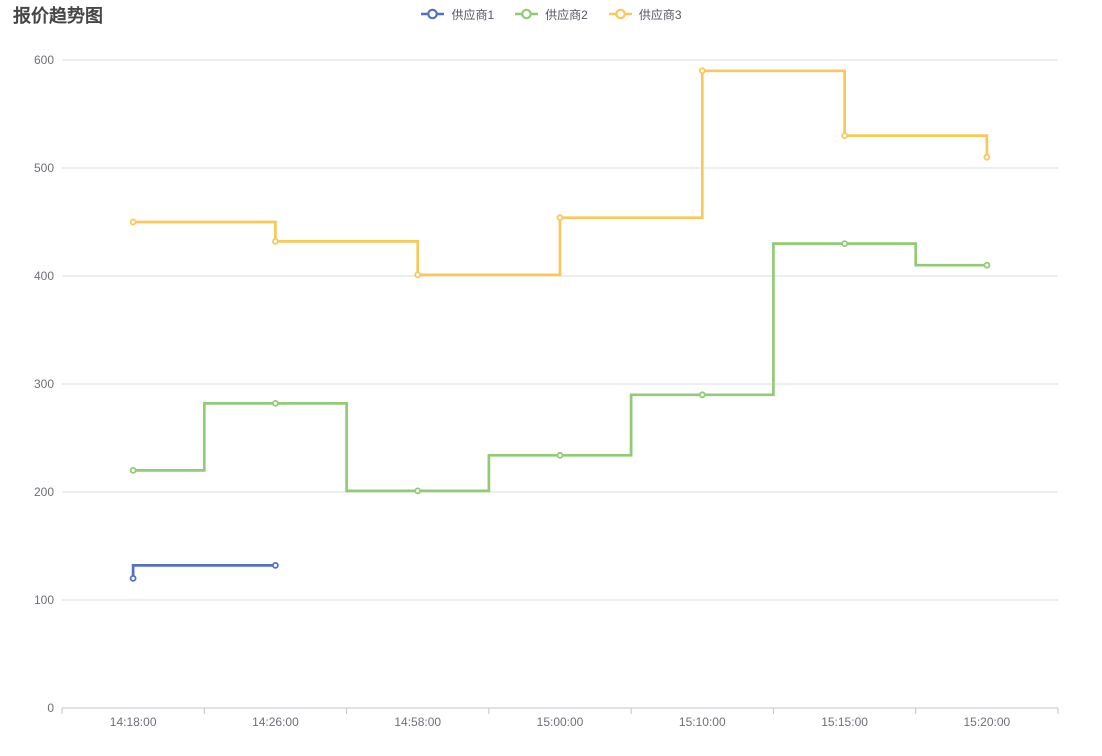 Image resolution: width=1102 pixels, height=756 pixels. I want to click on legend-item-supplier-2: 供应商2, so click(551, 14).